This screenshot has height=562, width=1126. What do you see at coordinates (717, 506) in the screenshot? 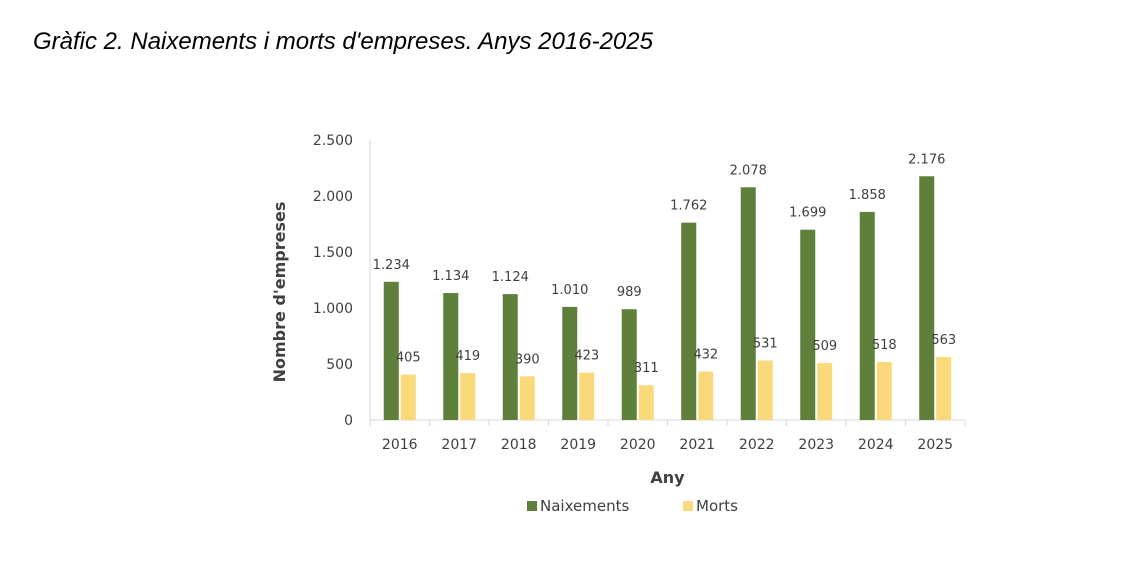
I see `legend-label-morts: Morts` at bounding box center [717, 506].